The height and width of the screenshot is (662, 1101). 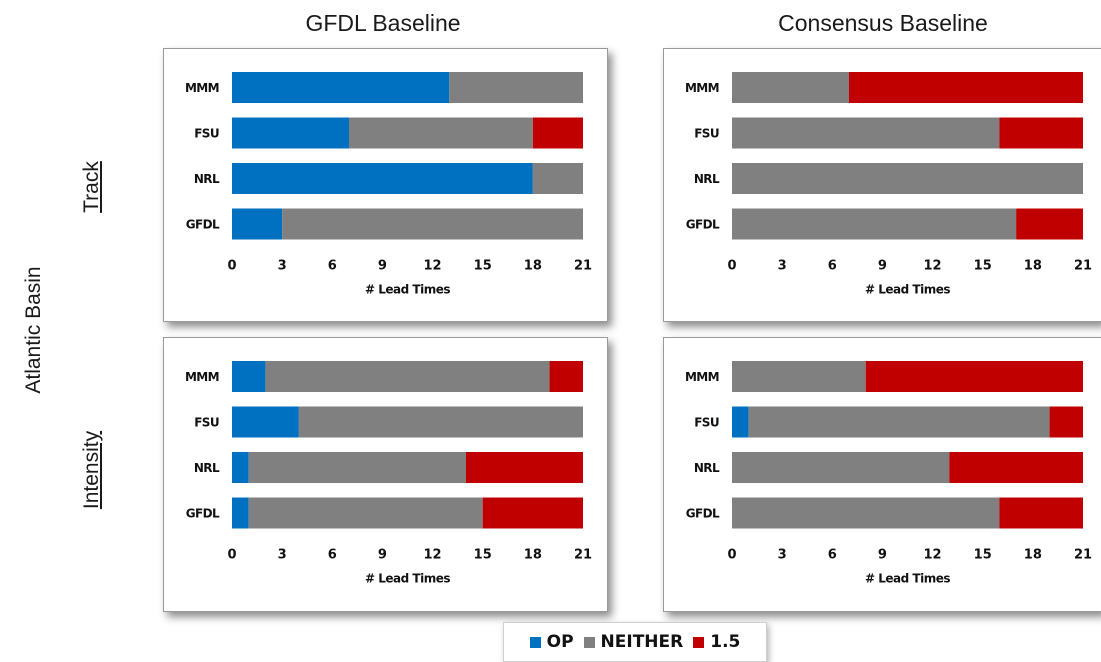 What do you see at coordinates (642, 642) in the screenshot?
I see `legend-label-neither: NEITHER` at bounding box center [642, 642].